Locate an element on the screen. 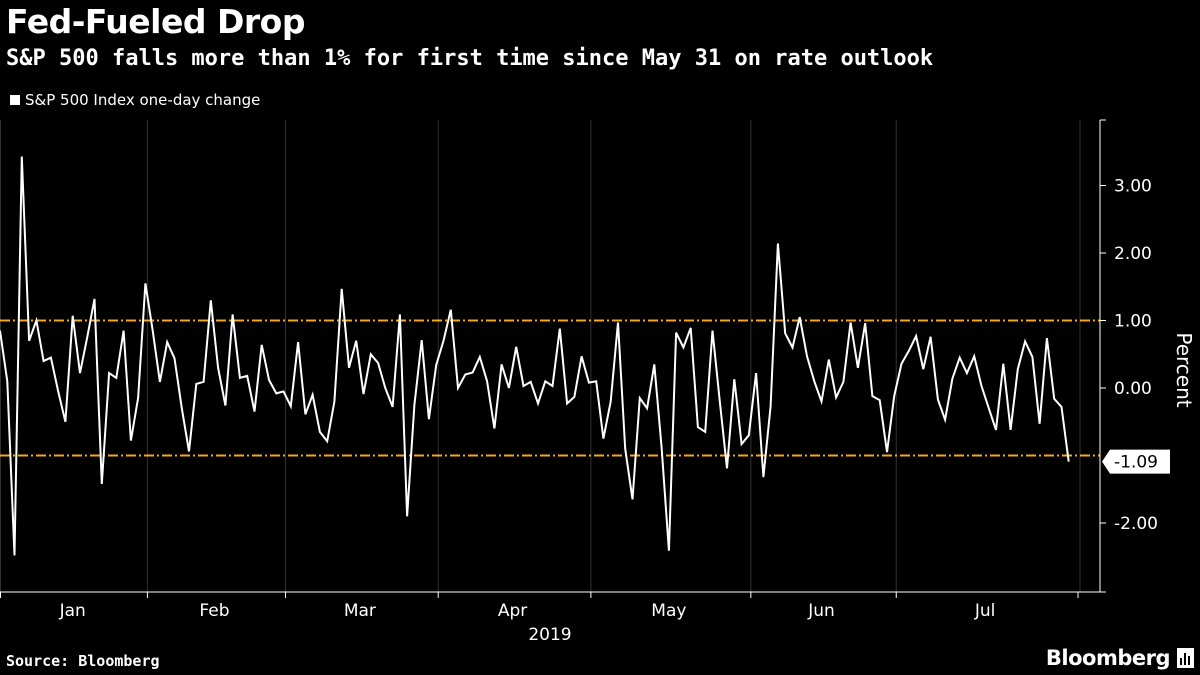 The image size is (1200, 675). x-tick-label: Jan is located at coordinates (72, 611).